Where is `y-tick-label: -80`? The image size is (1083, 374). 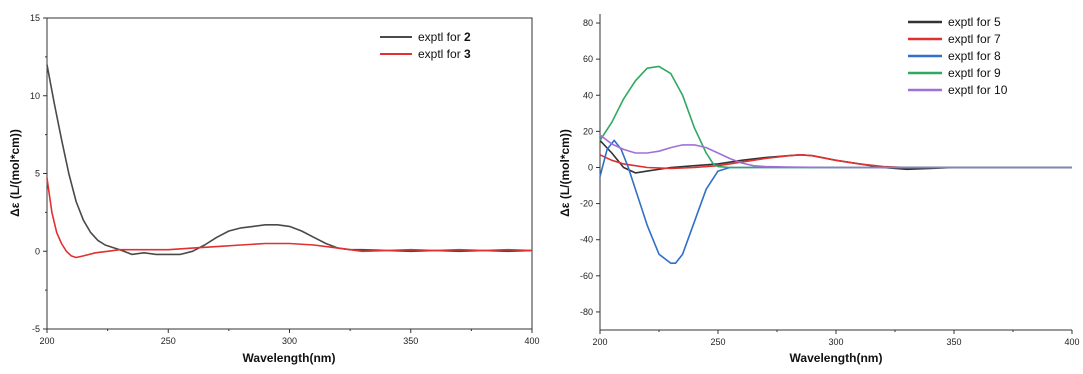
y-tick-label: -80 is located at coordinates (586, 312).